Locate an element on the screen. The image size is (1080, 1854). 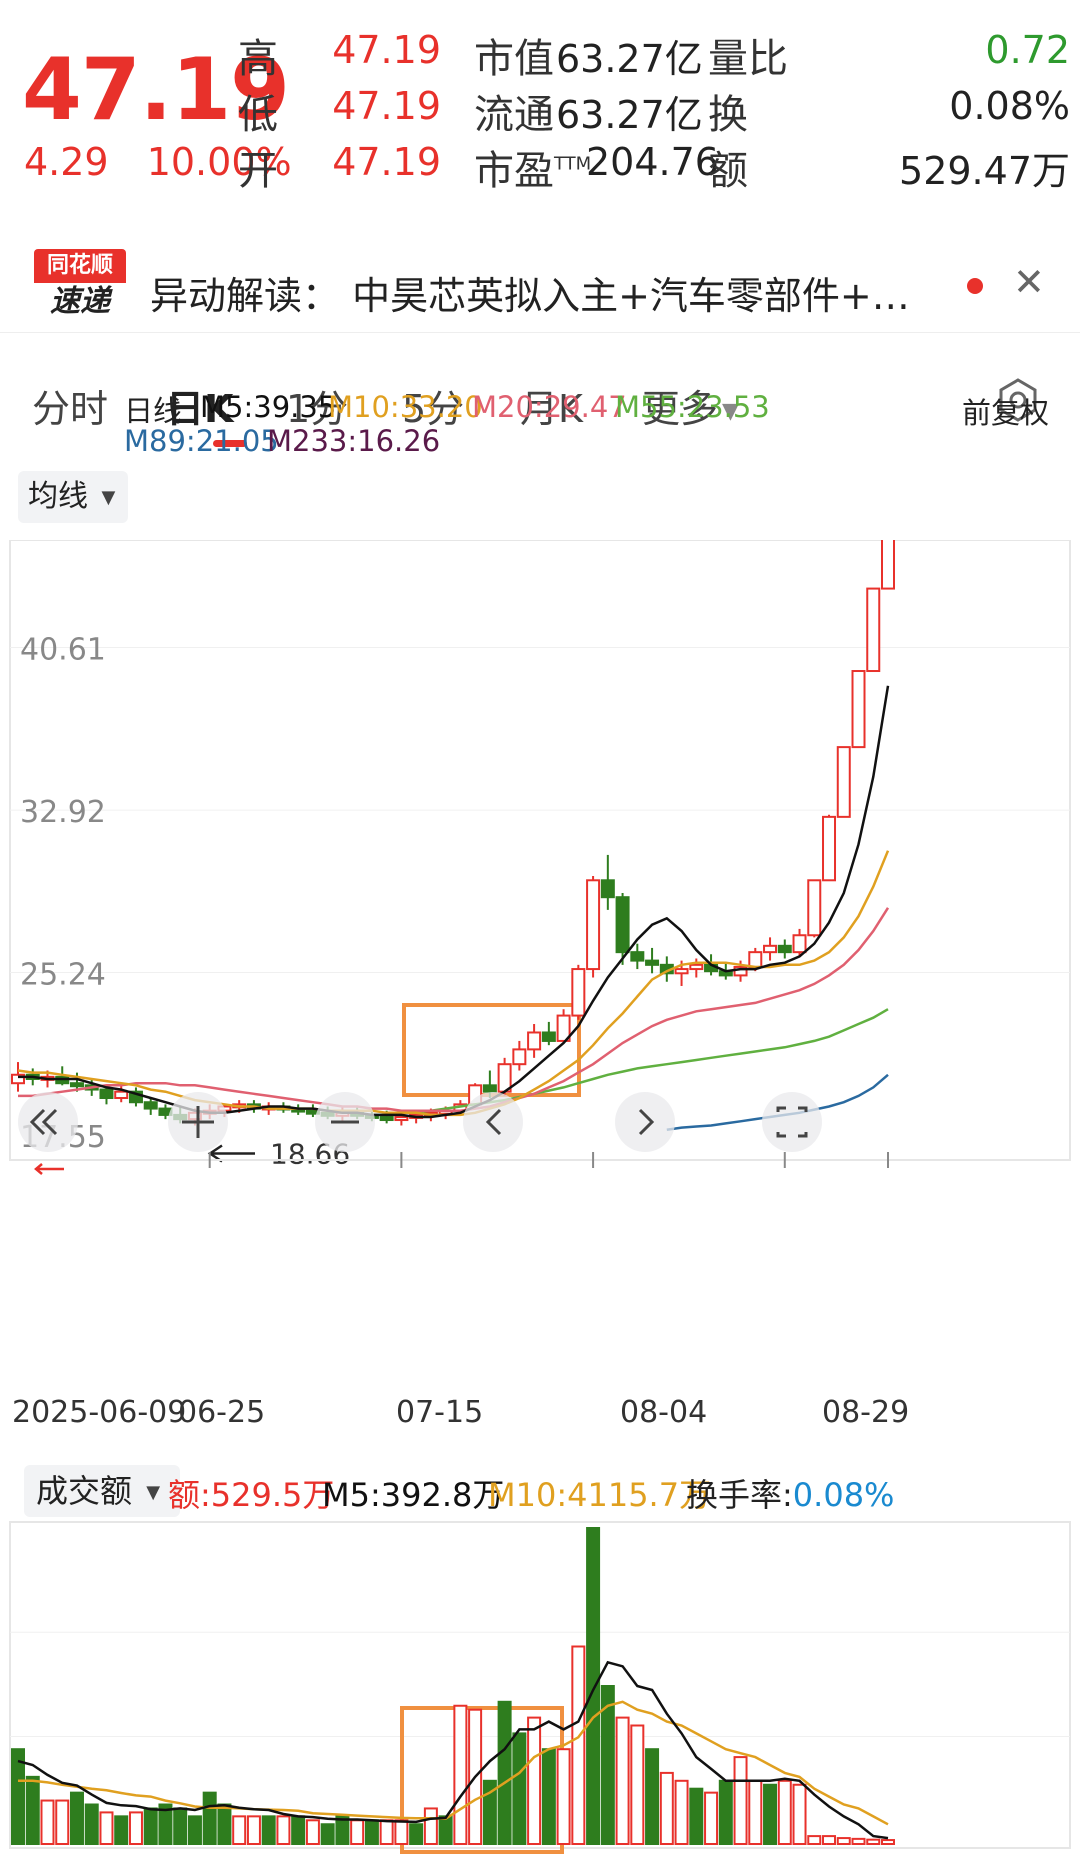
close-icon: ✕ is located at coordinates (1029, 282).